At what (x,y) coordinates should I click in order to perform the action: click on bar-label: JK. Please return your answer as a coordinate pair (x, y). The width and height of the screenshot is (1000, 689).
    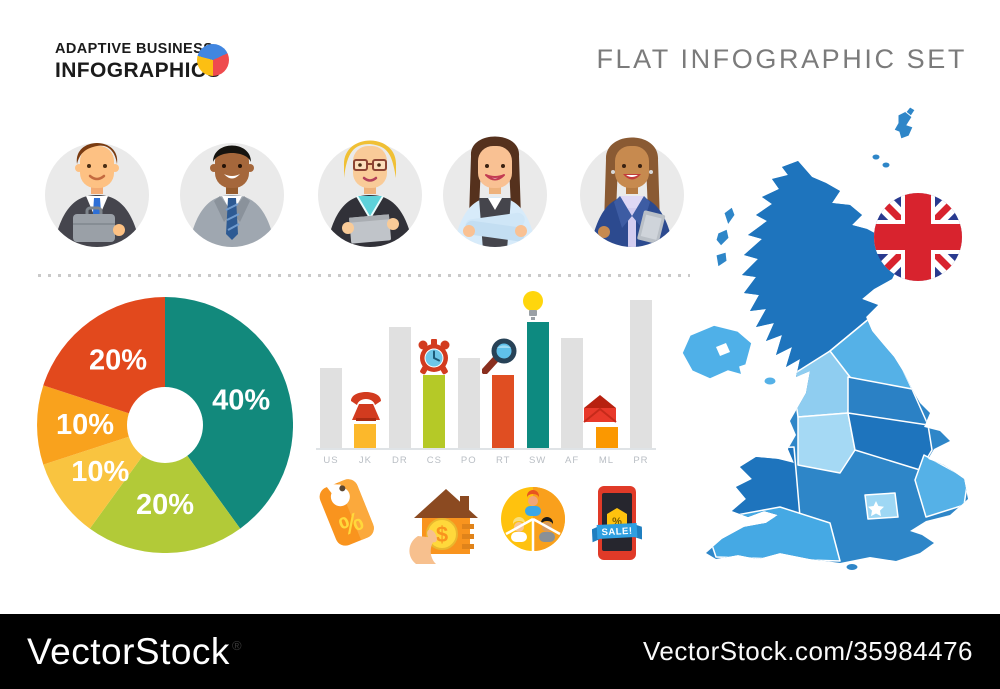
    Looking at the image, I should click on (365, 460).